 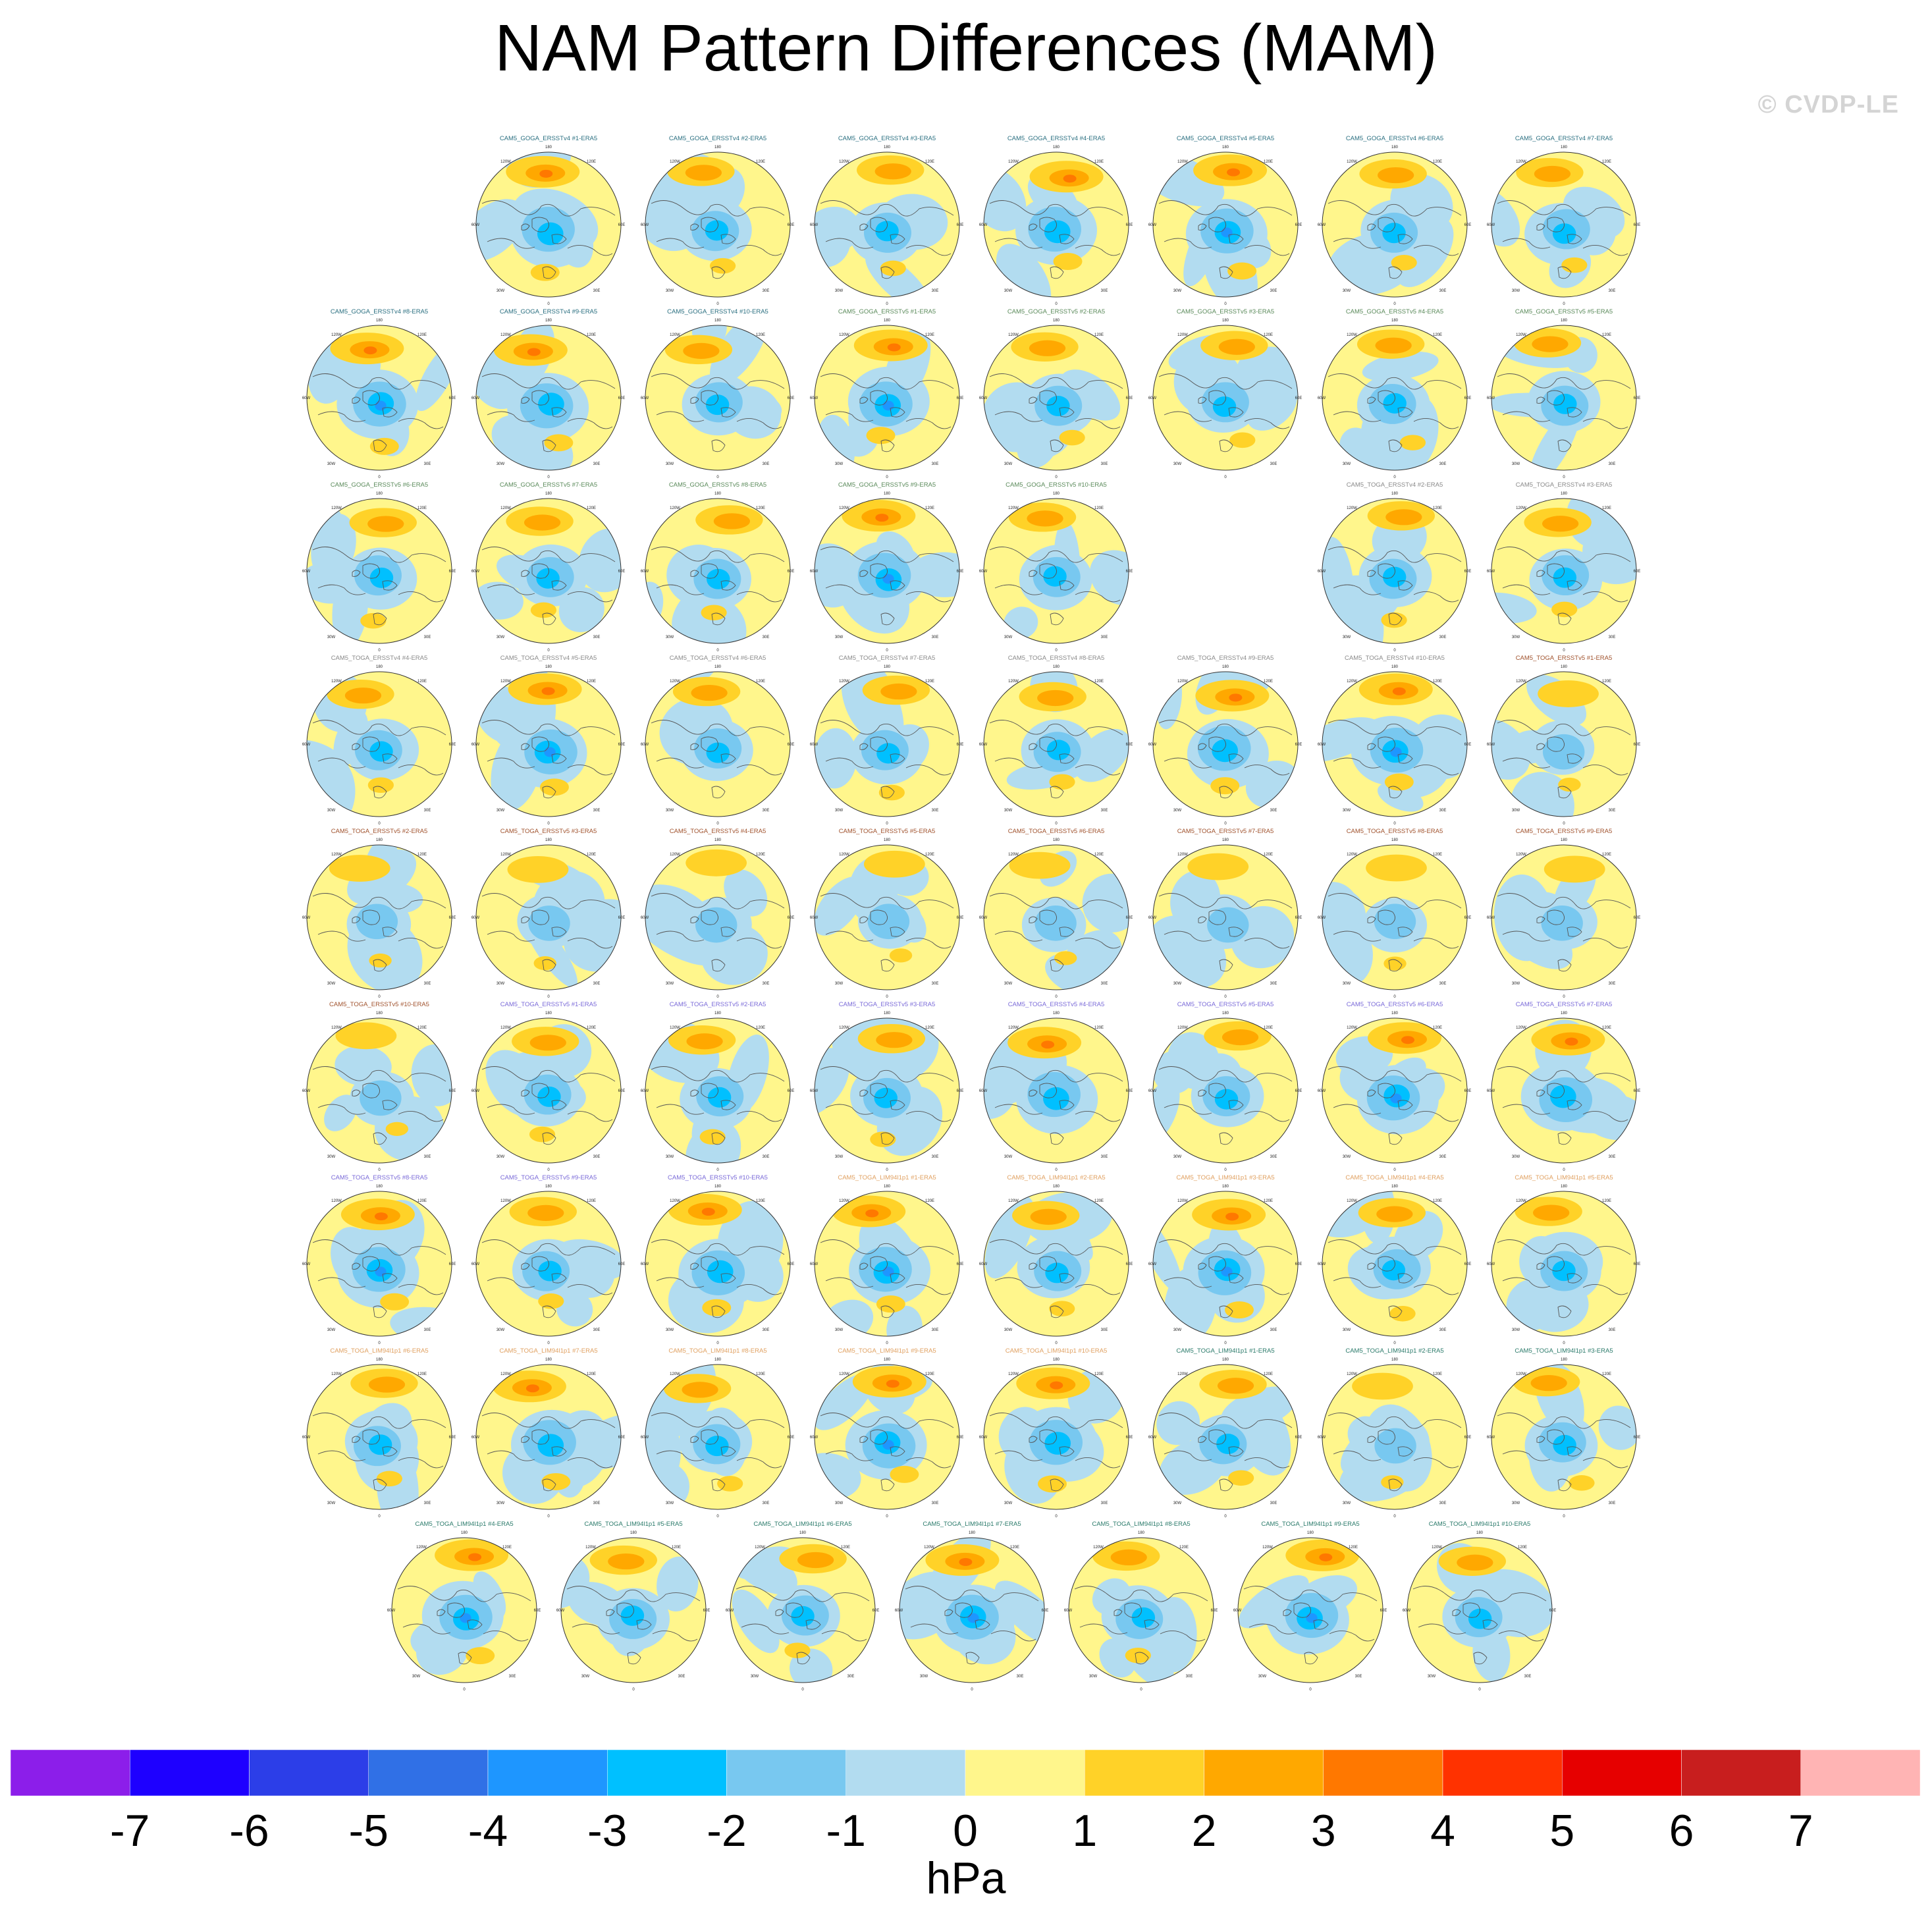 What do you see at coordinates (1681, 1831) in the screenshot?
I see `colorbar-tick-label: 6` at bounding box center [1681, 1831].